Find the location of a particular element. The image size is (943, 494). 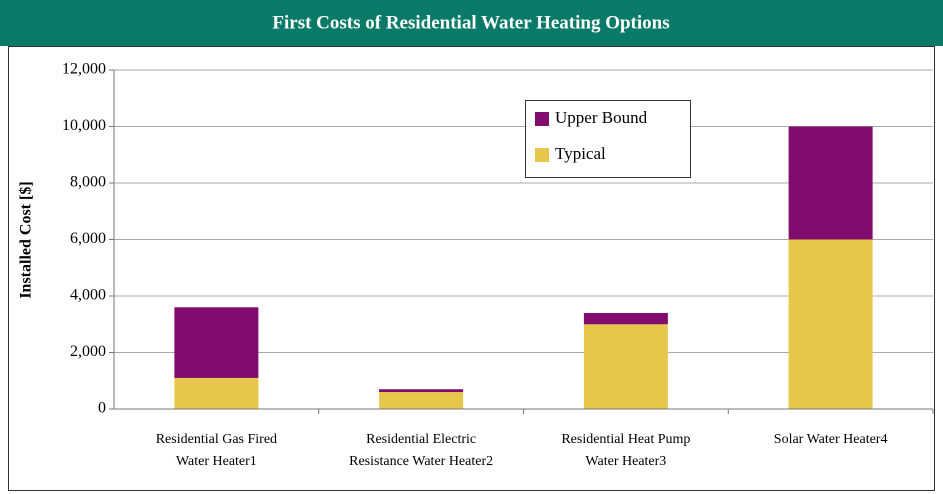

legend-label: Typical is located at coordinates (580, 153).